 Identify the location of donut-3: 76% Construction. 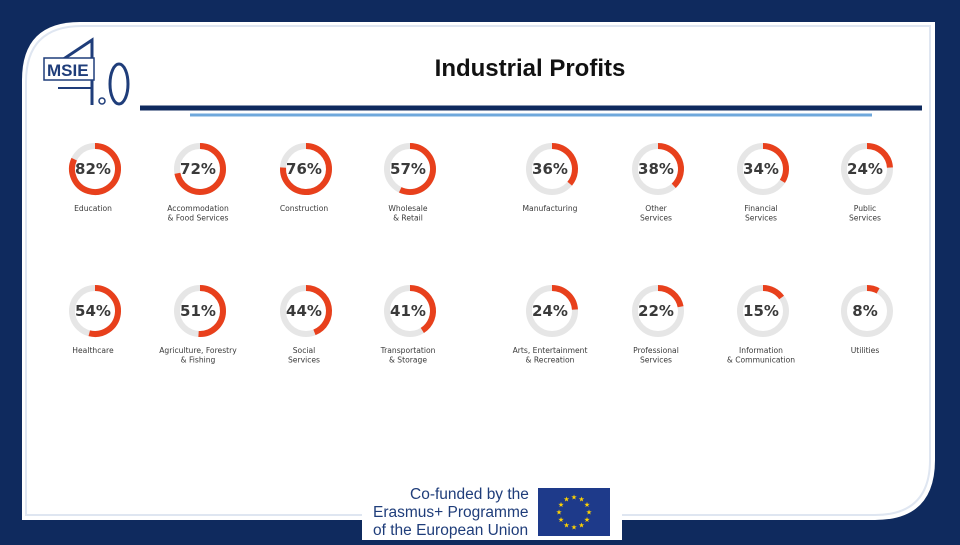
(306, 178).